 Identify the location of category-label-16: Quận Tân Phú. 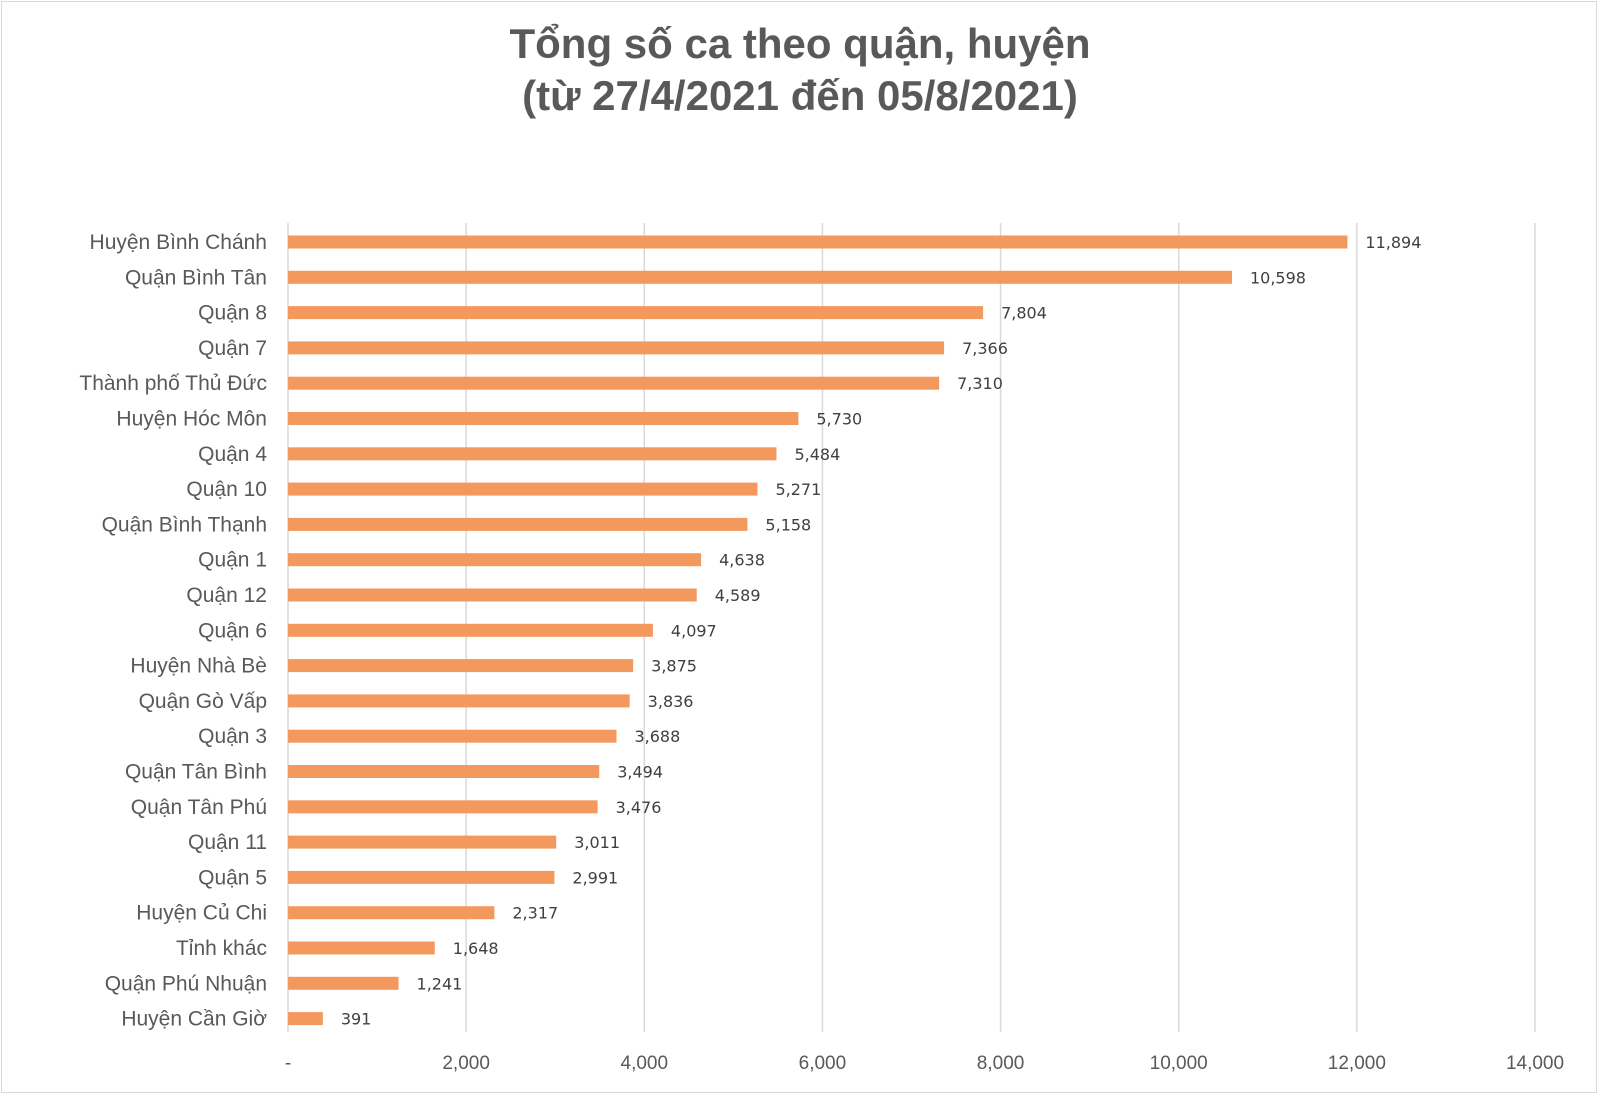
(199, 807).